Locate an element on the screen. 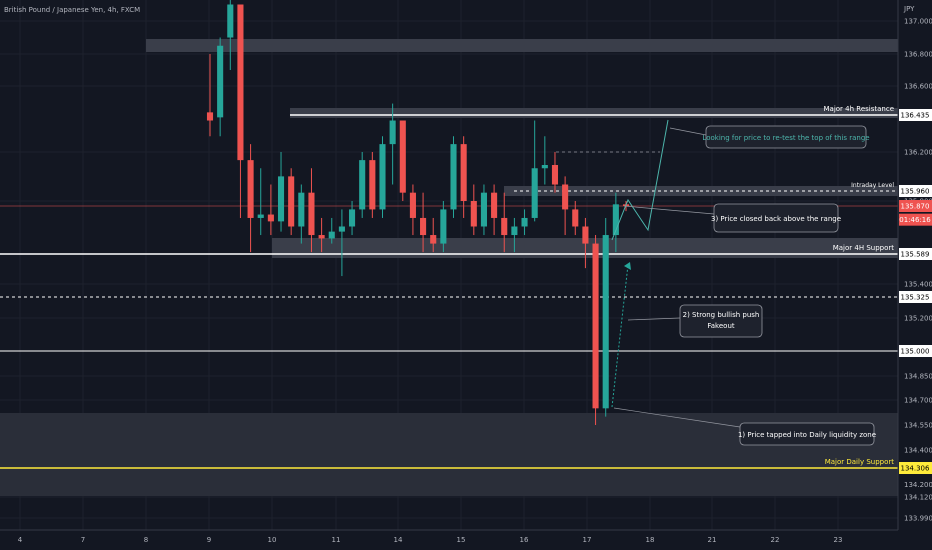  anno2-pointer is located at coordinates (669, 210).